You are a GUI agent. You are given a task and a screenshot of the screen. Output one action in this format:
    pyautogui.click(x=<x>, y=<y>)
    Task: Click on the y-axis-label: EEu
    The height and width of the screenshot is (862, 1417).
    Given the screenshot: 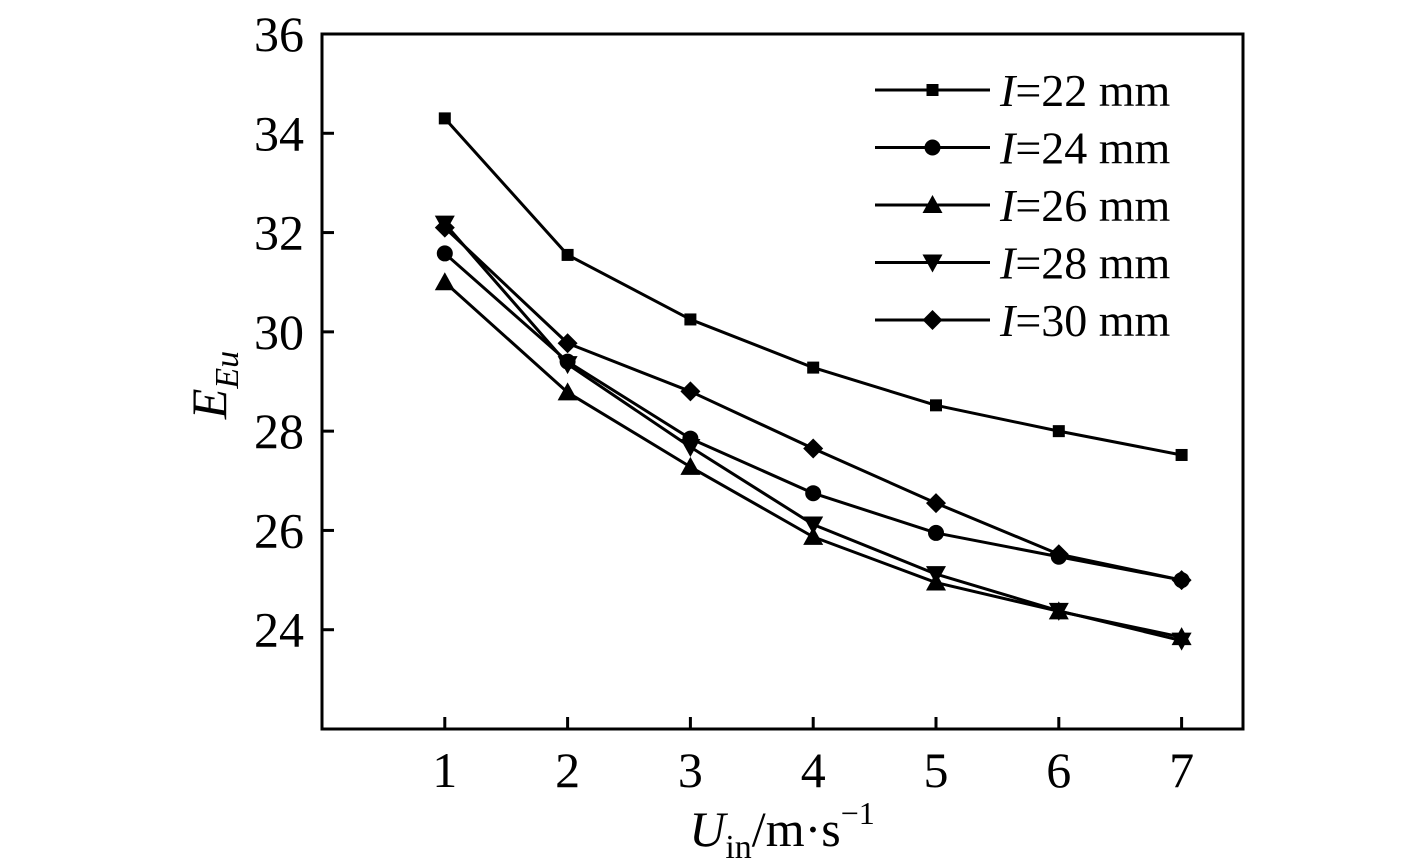 What is the action you would take?
    pyautogui.click(x=213, y=385)
    